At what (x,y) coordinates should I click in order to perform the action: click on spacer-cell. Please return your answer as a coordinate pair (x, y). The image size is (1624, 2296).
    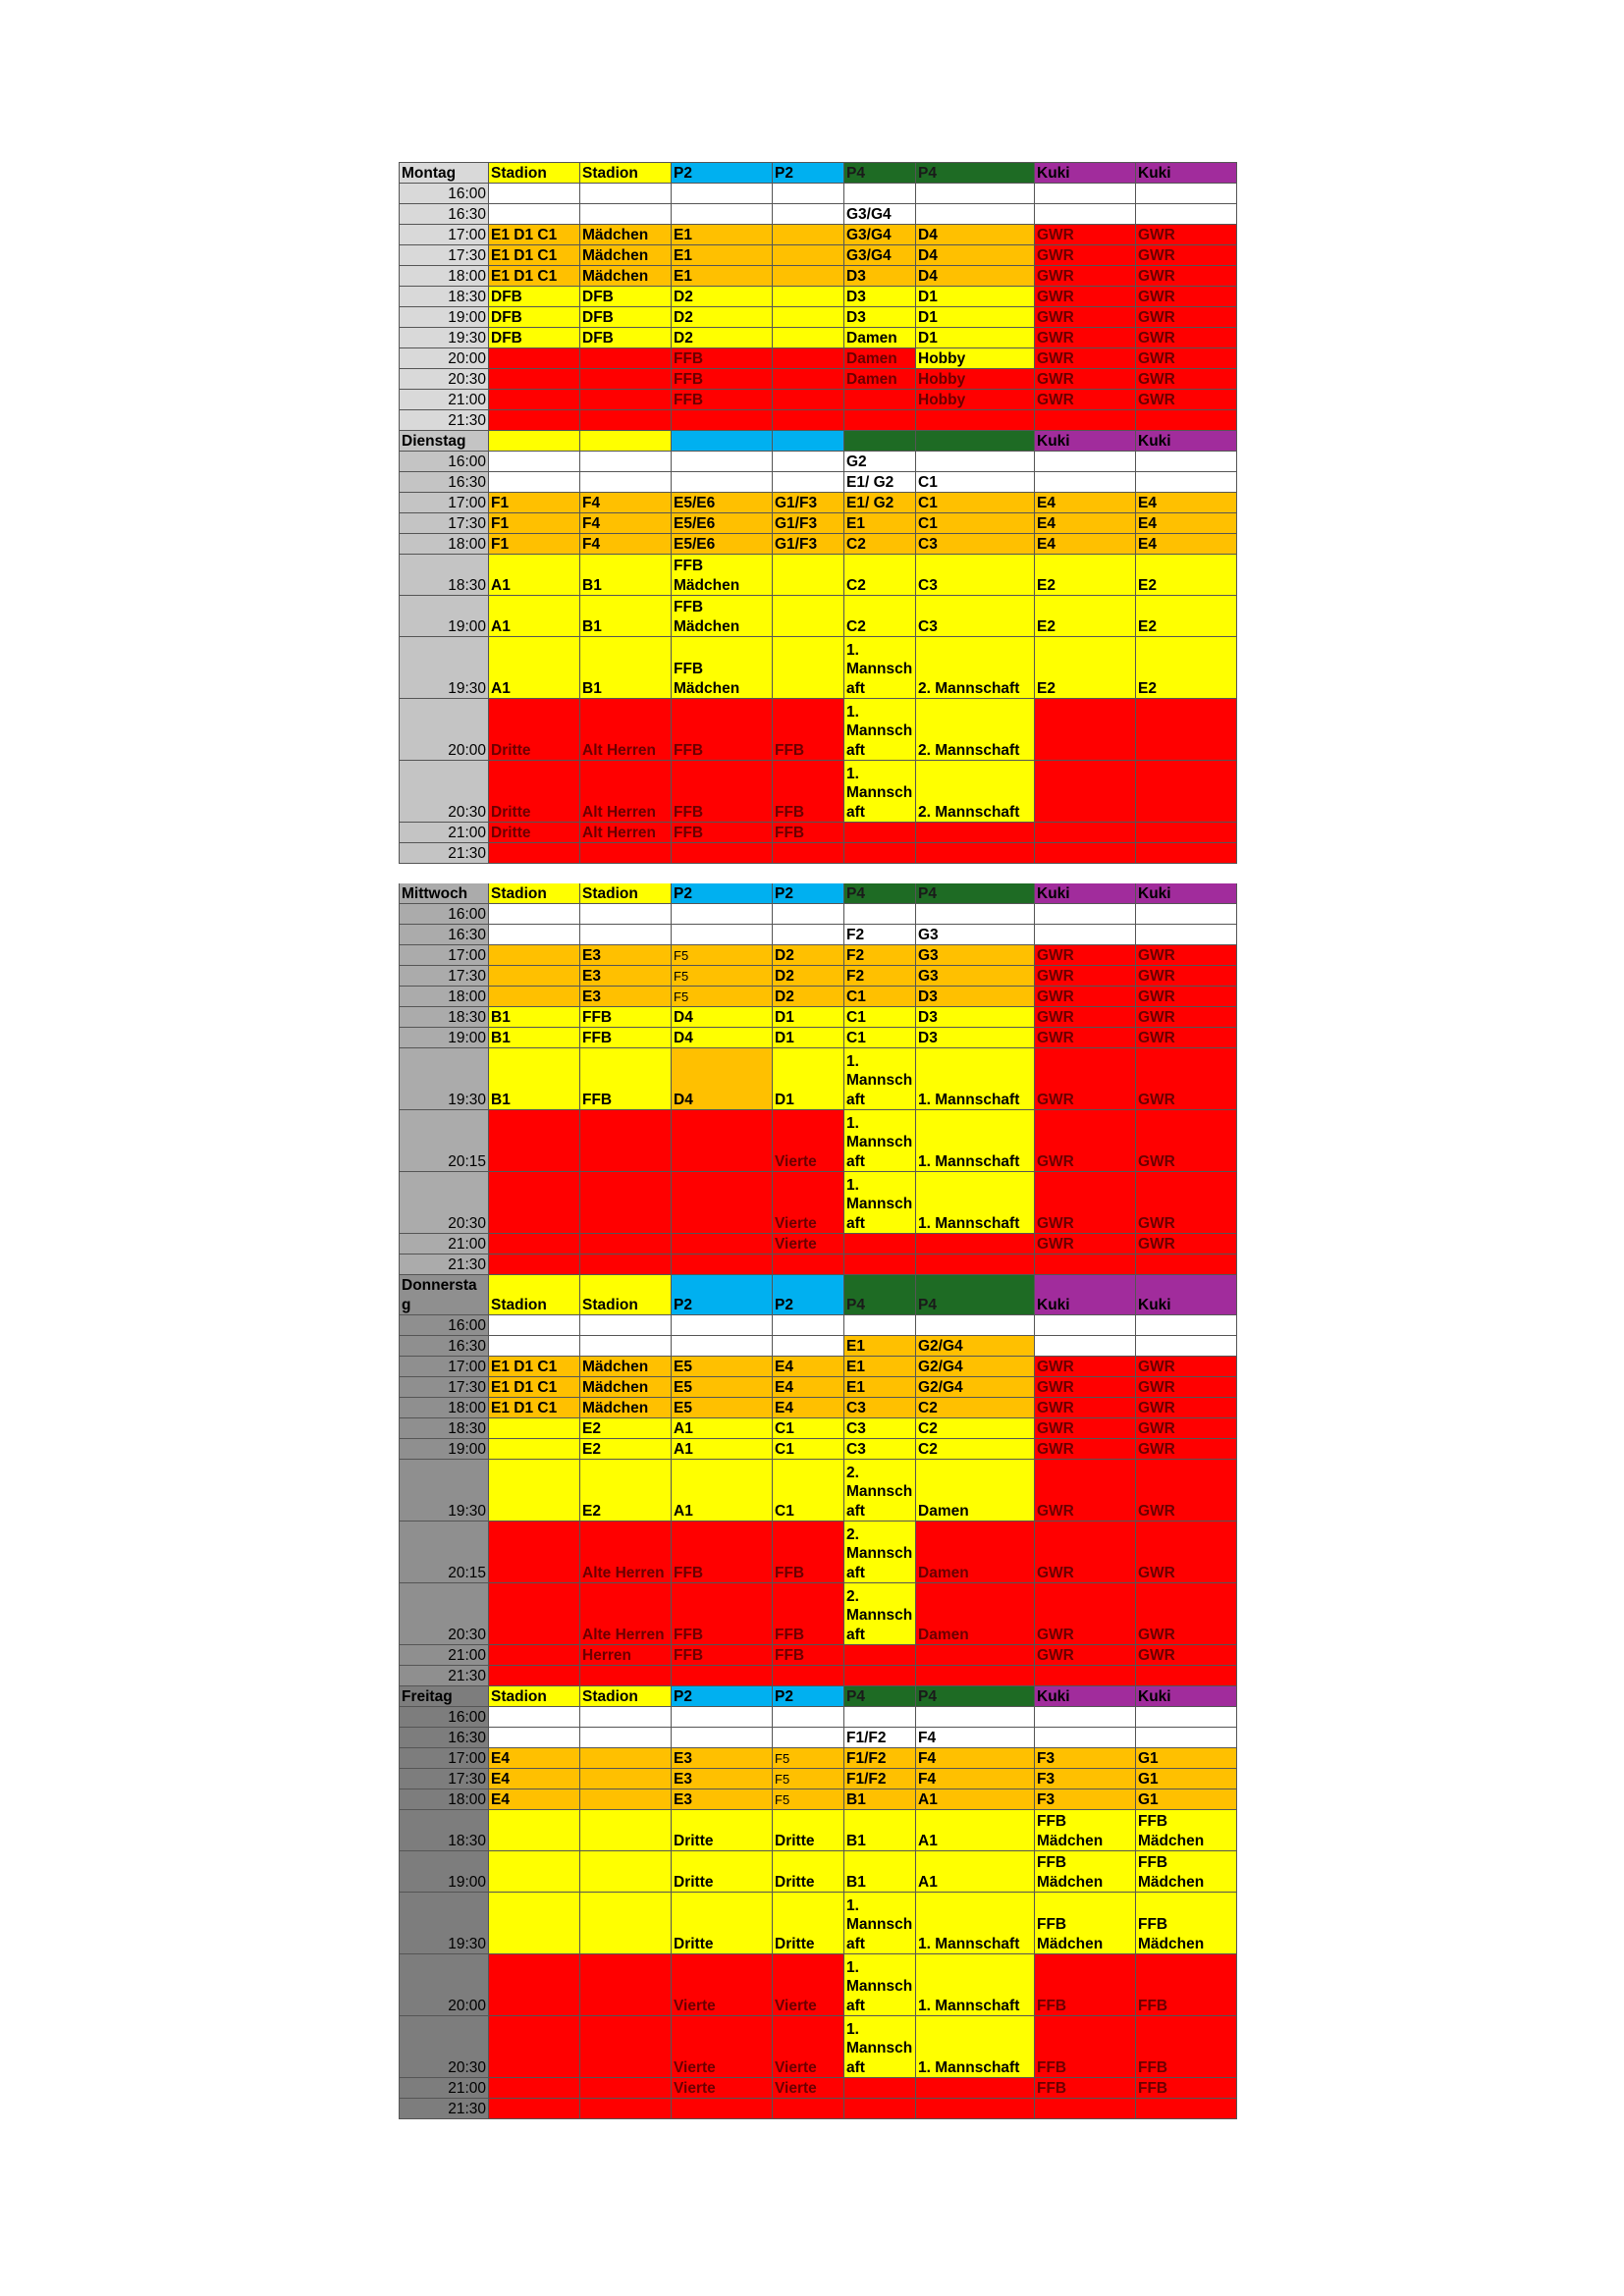
    Looking at the image, I should click on (808, 873).